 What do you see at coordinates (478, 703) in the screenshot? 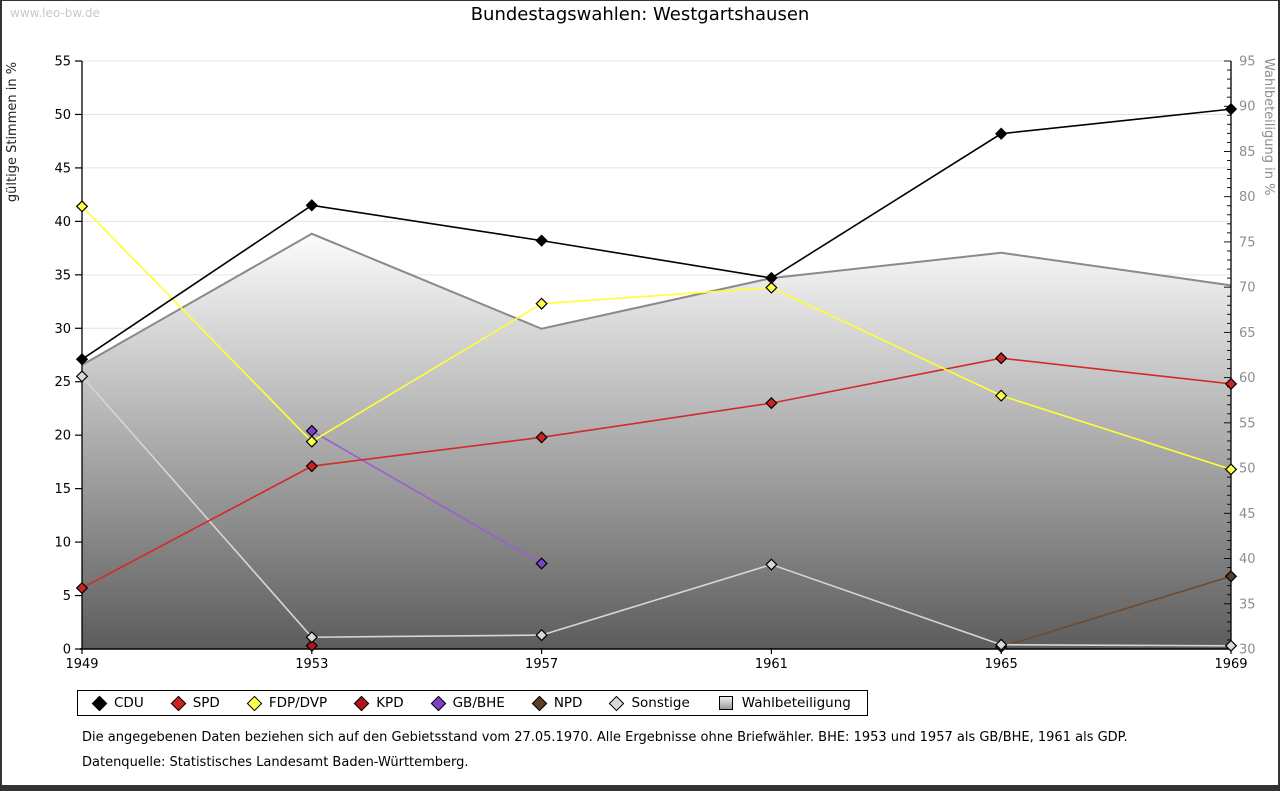
I see `legend-label: GB/BHE` at bounding box center [478, 703].